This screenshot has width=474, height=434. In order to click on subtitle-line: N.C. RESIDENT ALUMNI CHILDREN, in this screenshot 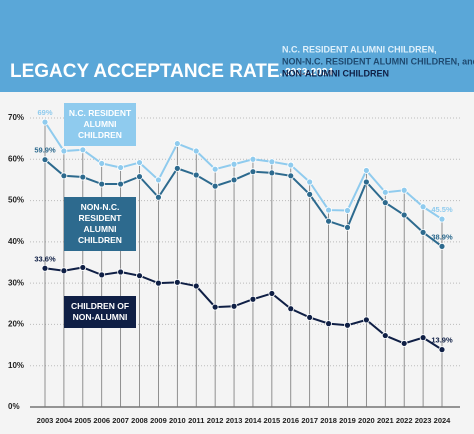, I will do `click(359, 49)`.